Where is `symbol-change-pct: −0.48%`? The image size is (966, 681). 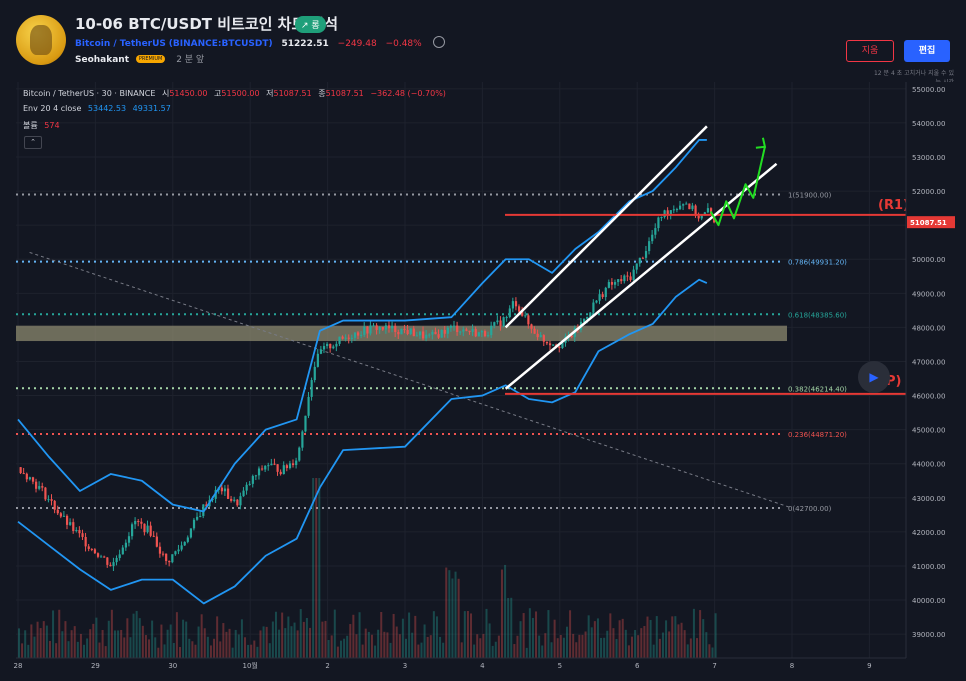 symbol-change-pct: −0.48% is located at coordinates (403, 44).